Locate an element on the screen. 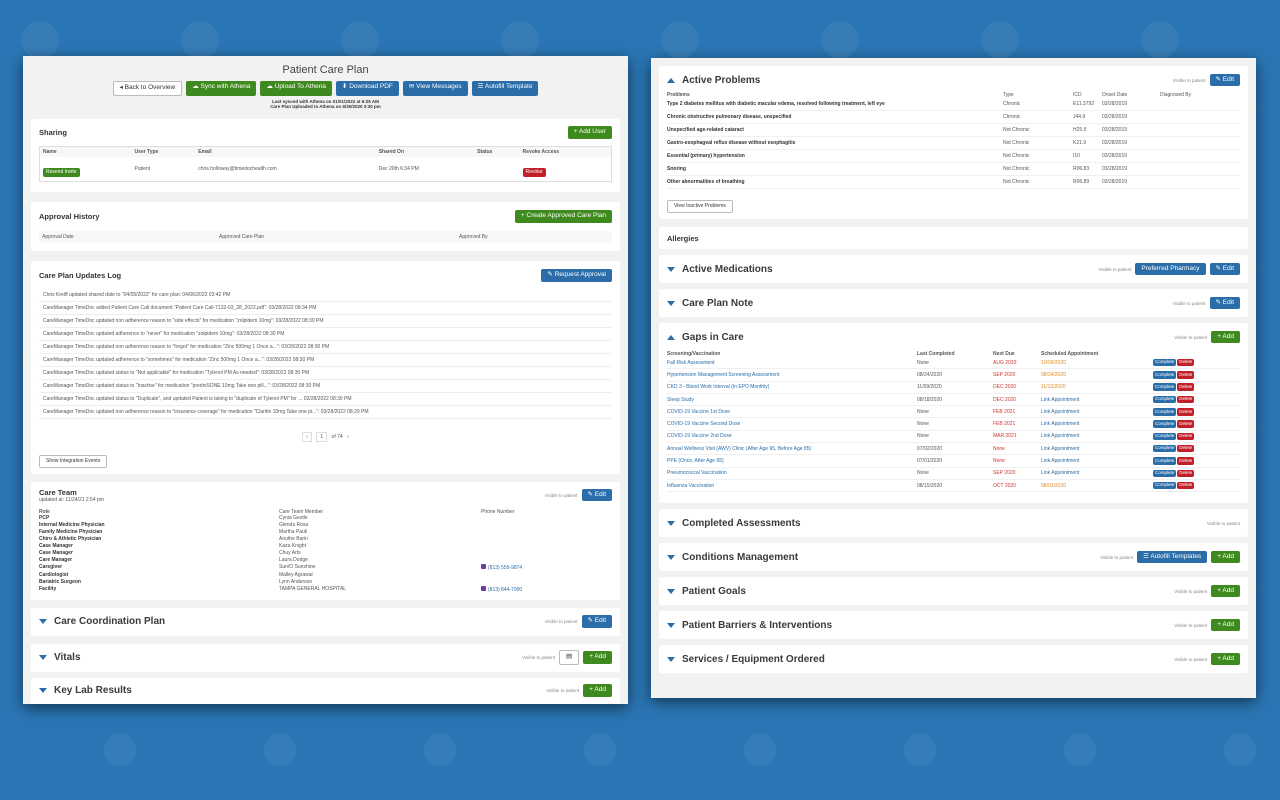 The width and height of the screenshot is (1280, 800). conditions-add-button: + Add is located at coordinates (1225, 557).